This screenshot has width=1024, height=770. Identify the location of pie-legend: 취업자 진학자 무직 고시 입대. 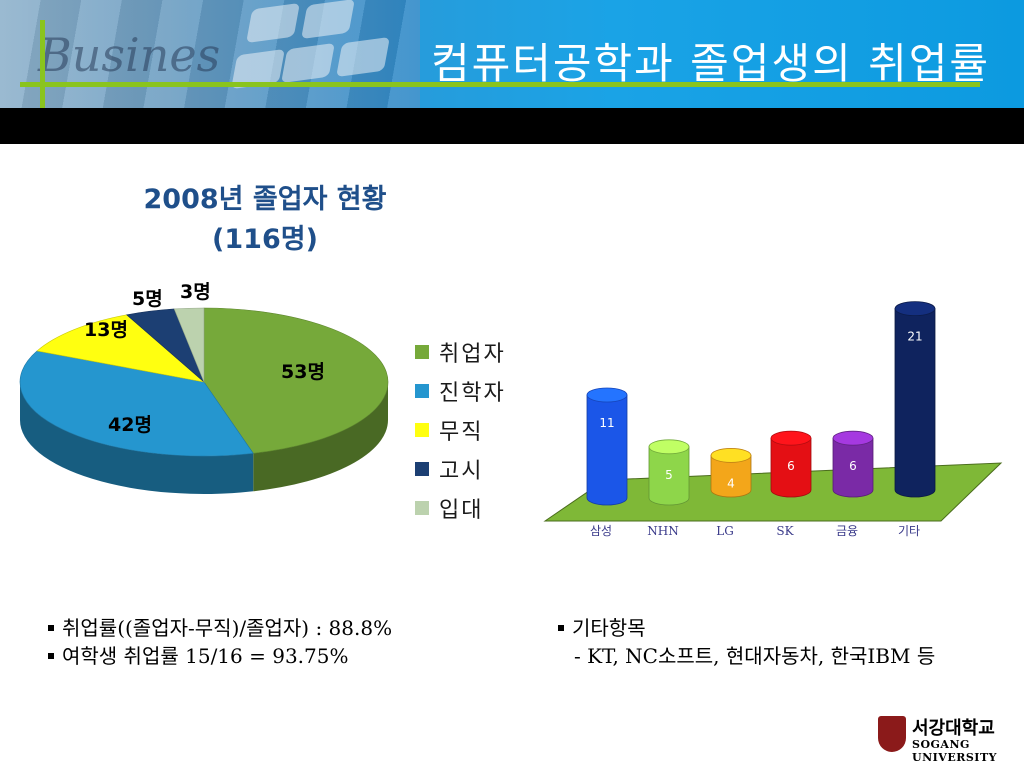
(460, 429).